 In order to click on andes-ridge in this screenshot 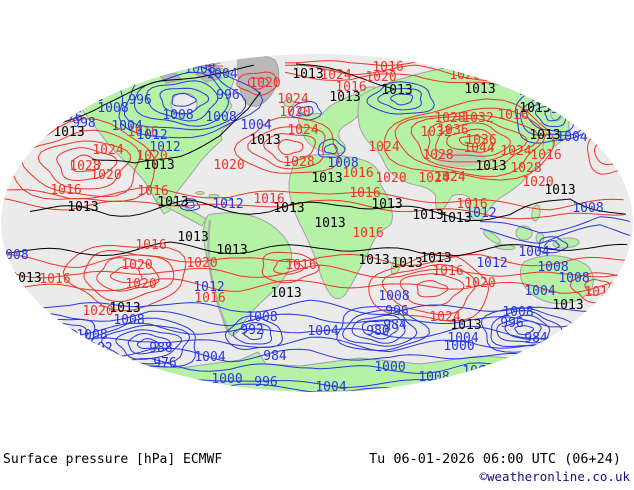, I will do `click(219, 277)`.